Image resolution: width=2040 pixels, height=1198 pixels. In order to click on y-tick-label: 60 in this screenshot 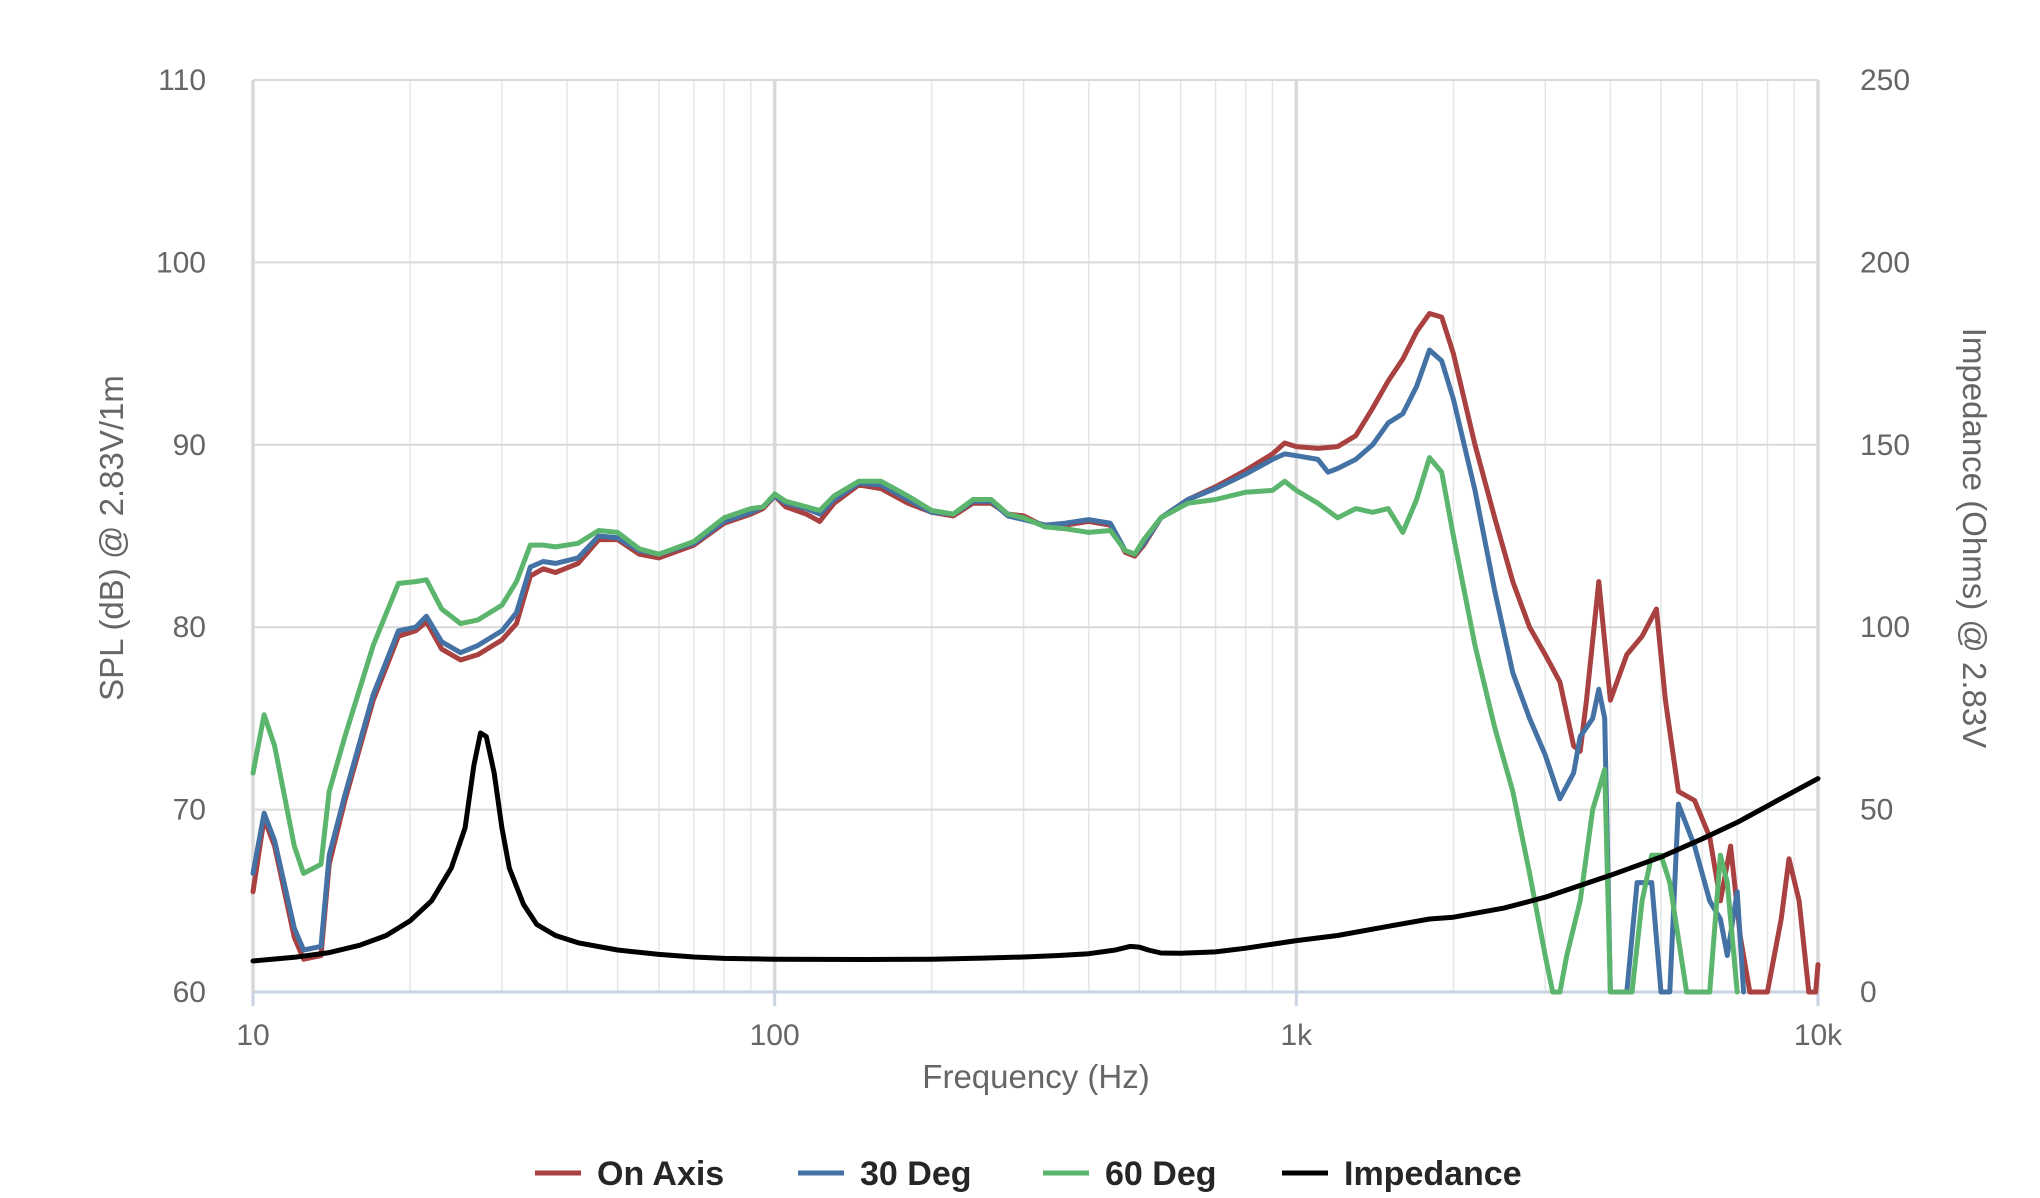, I will do `click(189, 992)`.